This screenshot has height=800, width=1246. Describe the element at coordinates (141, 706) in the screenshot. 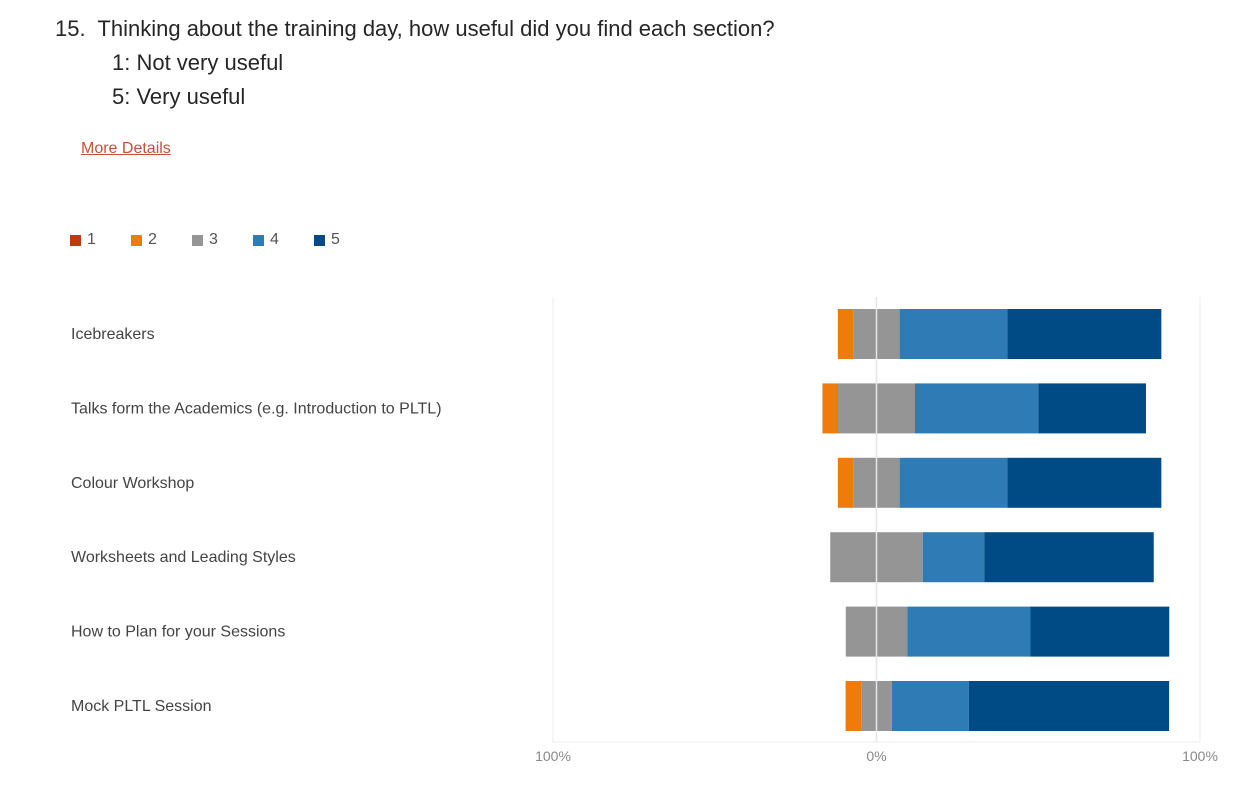

I see `category-label: Mock PLTL Session` at that location.